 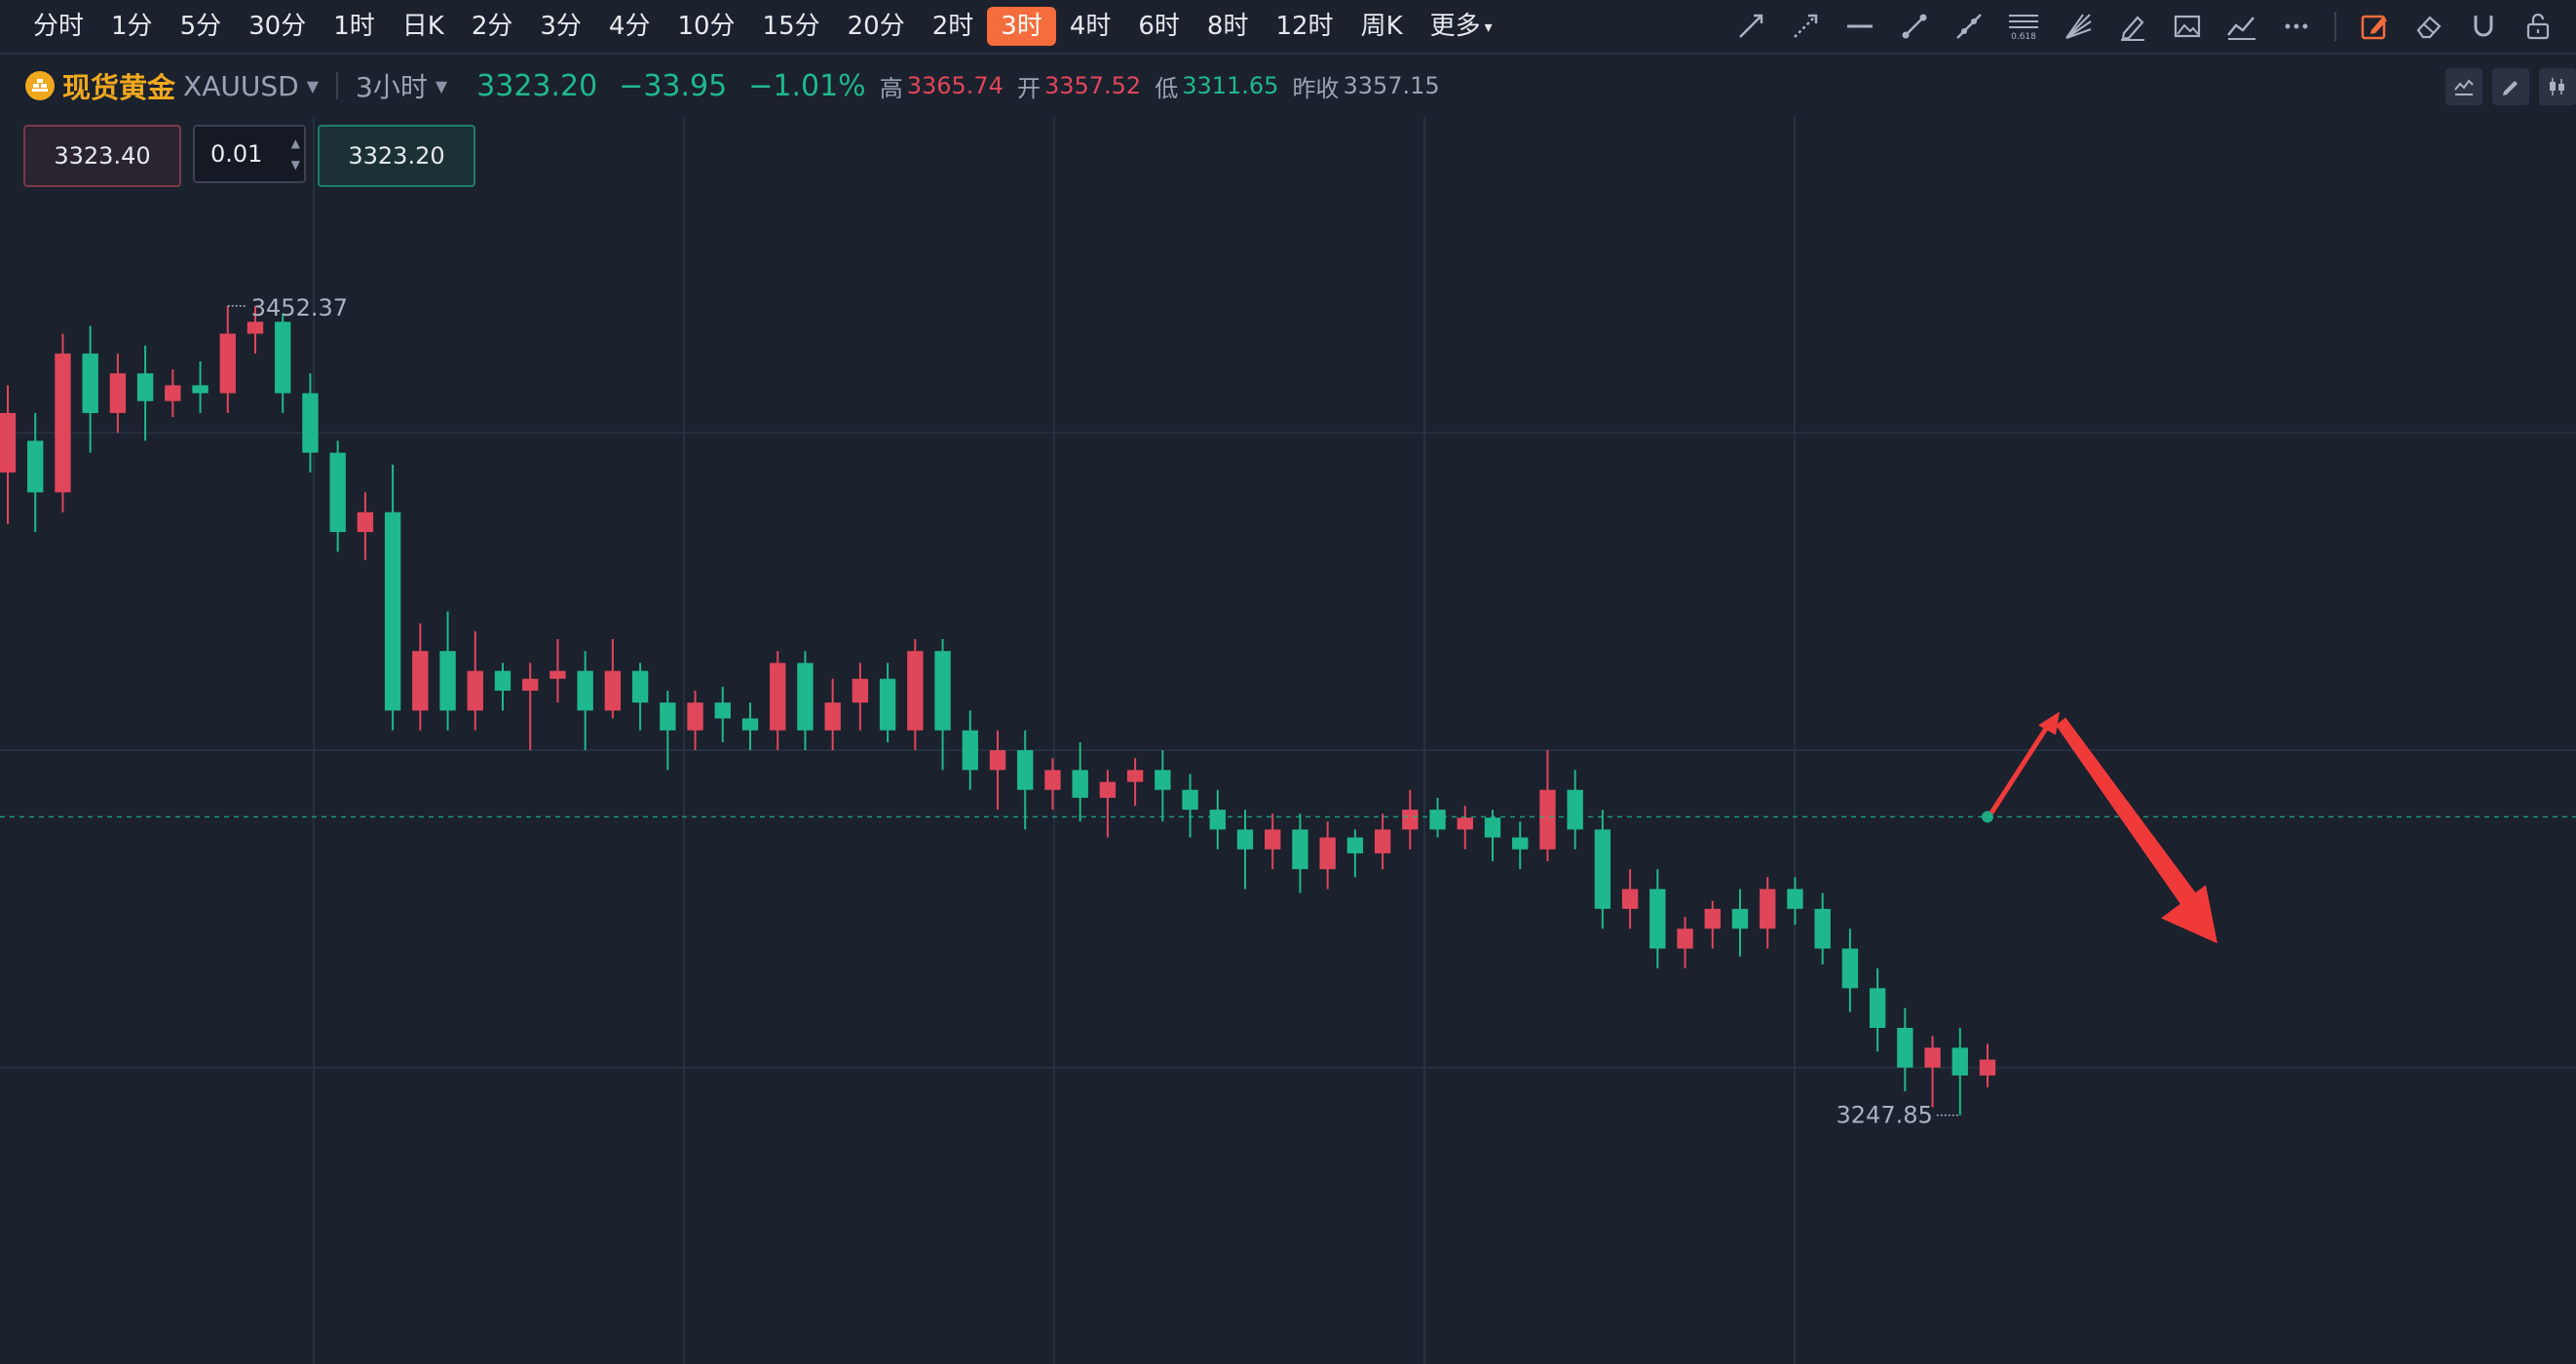 I want to click on timeframe-2: 5分, so click(x=200, y=26).